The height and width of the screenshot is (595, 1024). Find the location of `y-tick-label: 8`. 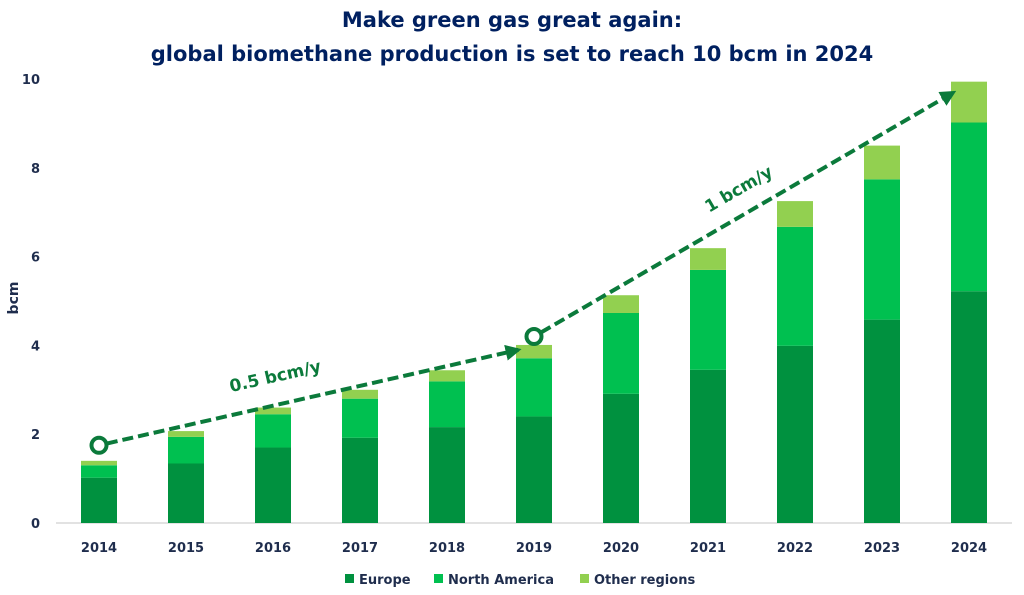

y-tick-label: 8 is located at coordinates (35, 169).